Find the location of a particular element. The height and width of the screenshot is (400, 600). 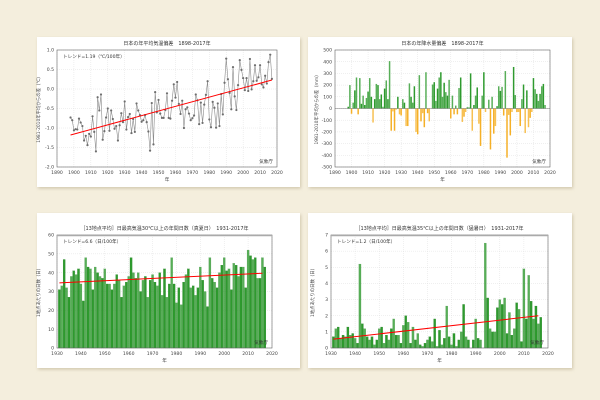

source-label: 気象庁 is located at coordinates (261, 342).